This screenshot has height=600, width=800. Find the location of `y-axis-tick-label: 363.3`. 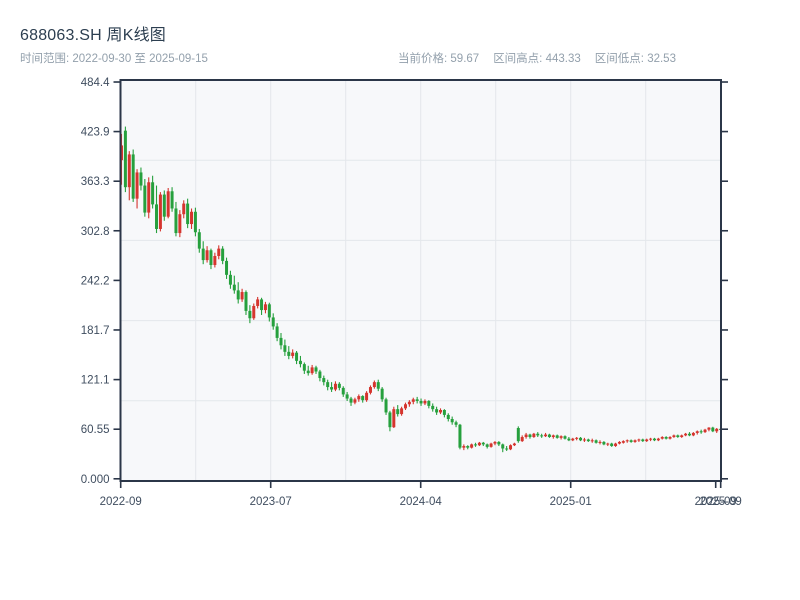

y-axis-tick-label: 363.3 is located at coordinates (95, 182).